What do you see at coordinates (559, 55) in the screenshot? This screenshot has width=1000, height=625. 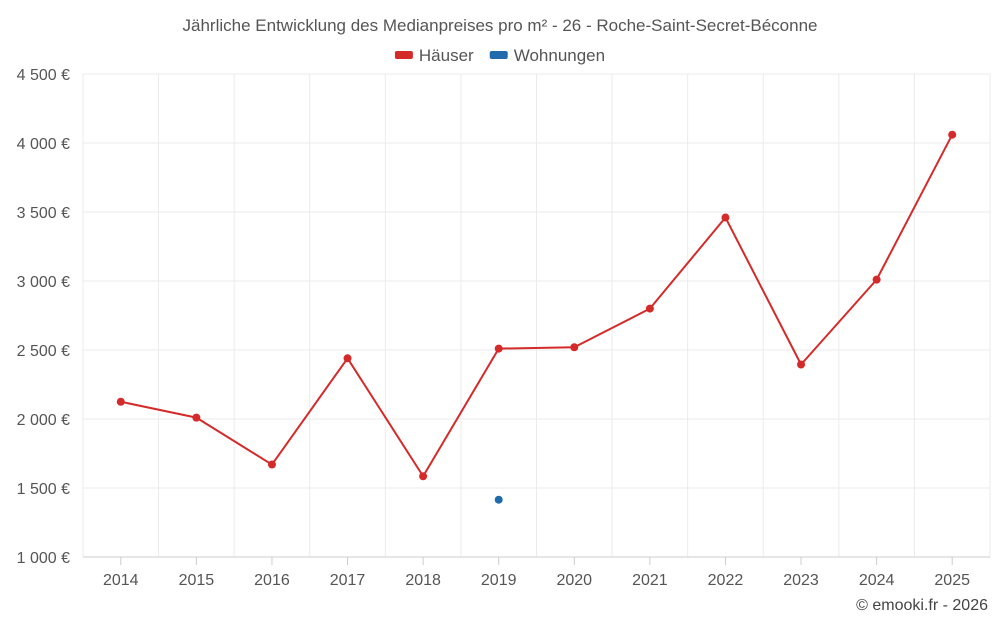 I see `legend-label: Wohnungen` at bounding box center [559, 55].